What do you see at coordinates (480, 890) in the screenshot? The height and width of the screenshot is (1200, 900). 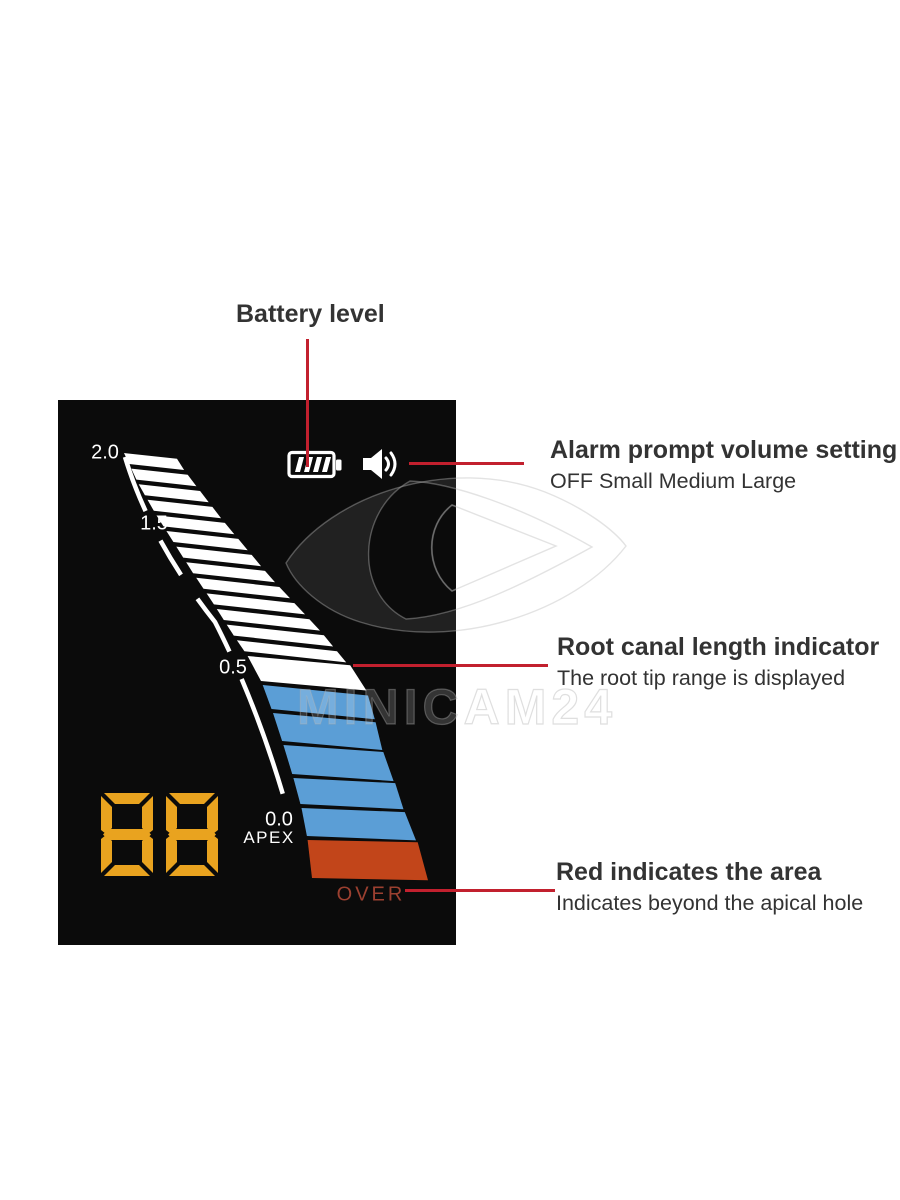 I see `over-leader-line` at bounding box center [480, 890].